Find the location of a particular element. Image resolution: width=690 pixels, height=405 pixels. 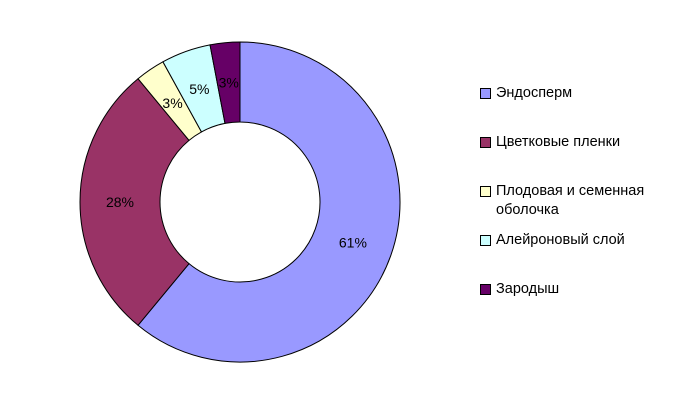

legend-label-flower-films: Цветковые пленки is located at coordinates (558, 142).